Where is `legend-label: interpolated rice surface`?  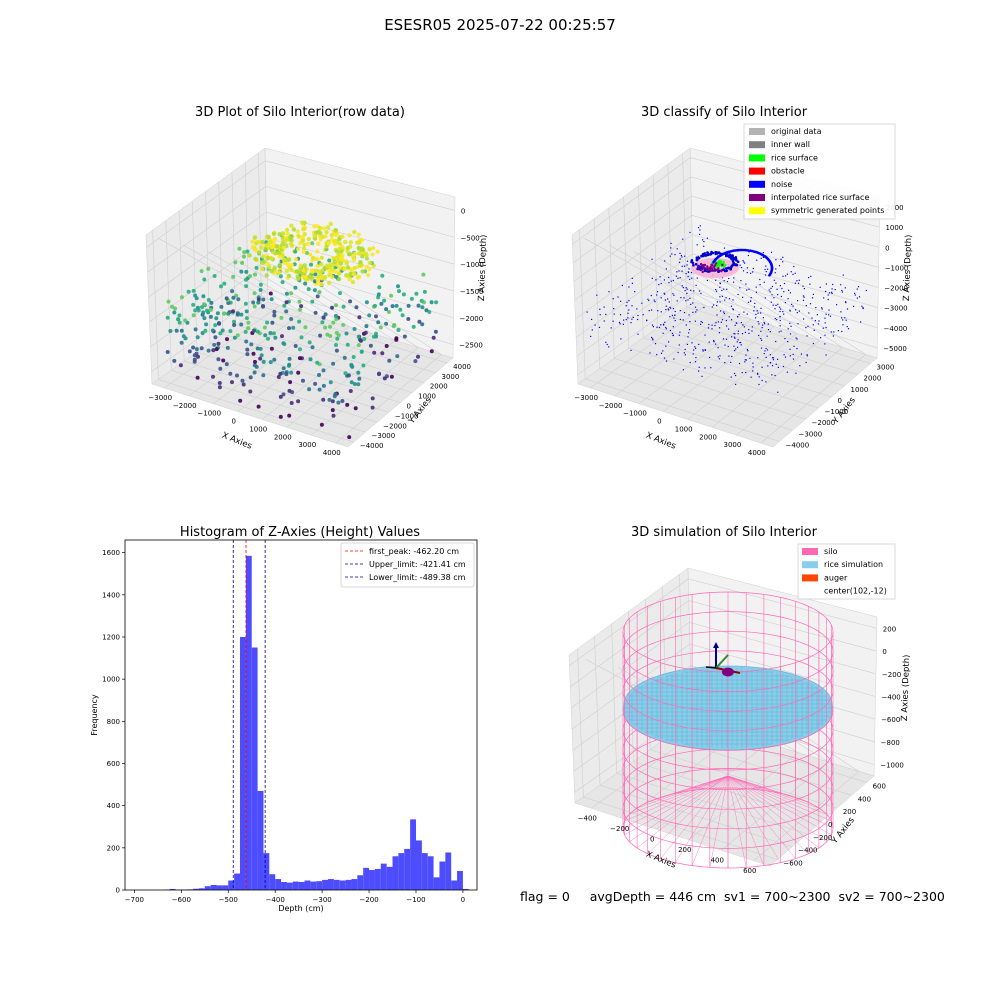 legend-label: interpolated rice surface is located at coordinates (820, 197).